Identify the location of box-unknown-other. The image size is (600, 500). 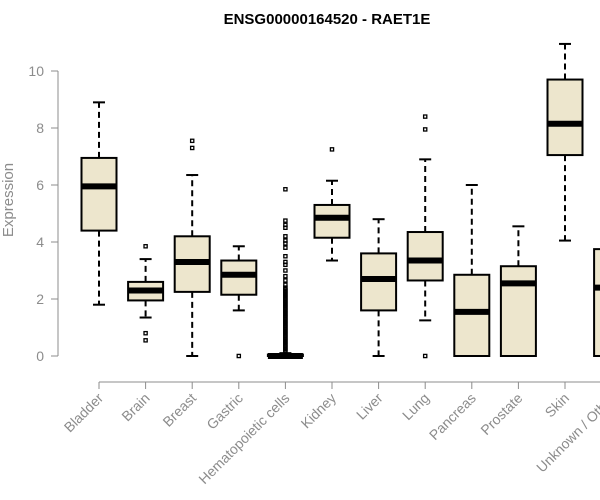
(596, 302).